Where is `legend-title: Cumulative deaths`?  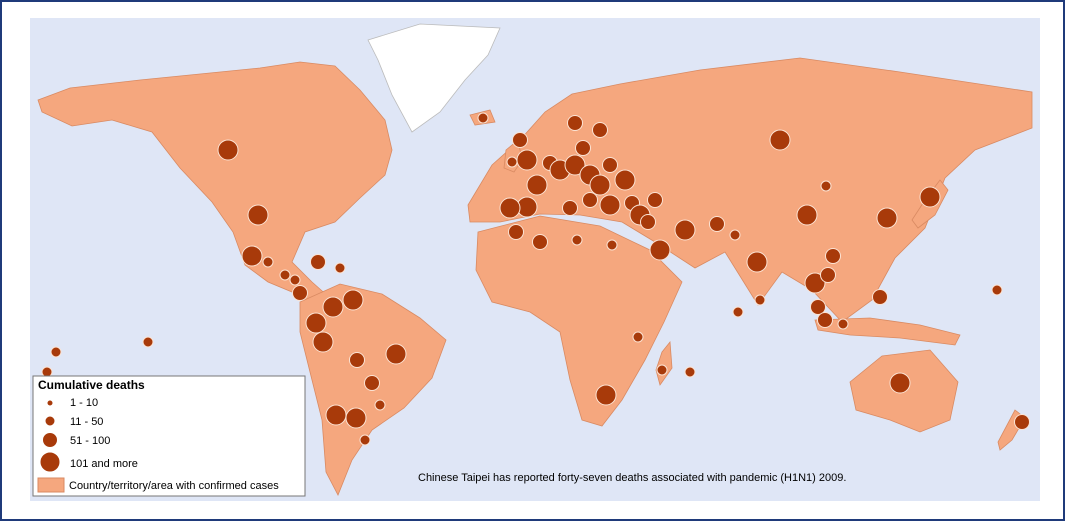
legend-title: Cumulative deaths is located at coordinates (91, 385).